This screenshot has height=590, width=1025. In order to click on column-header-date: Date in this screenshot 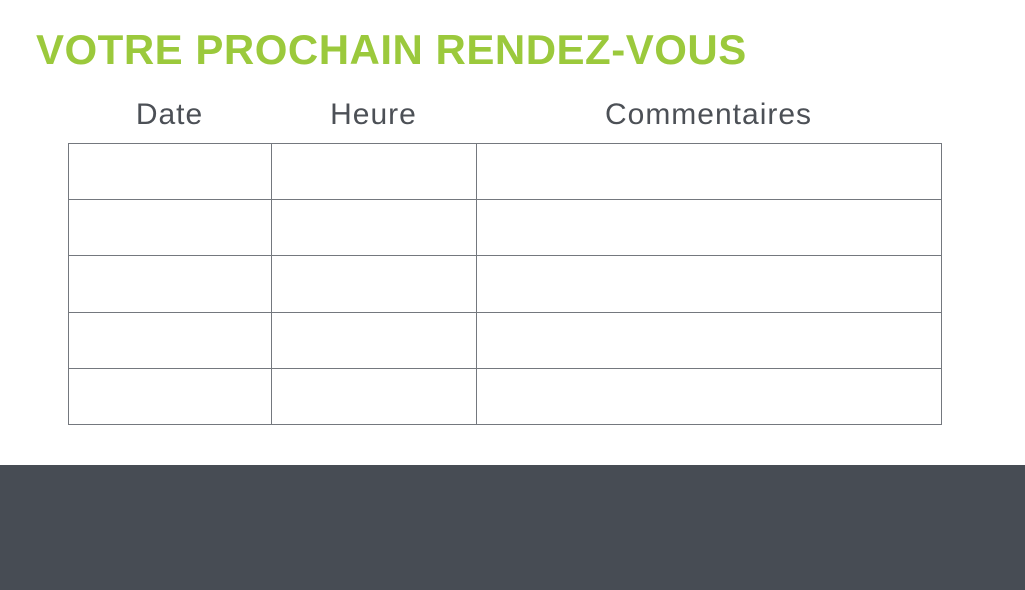, I will do `click(169, 114)`.